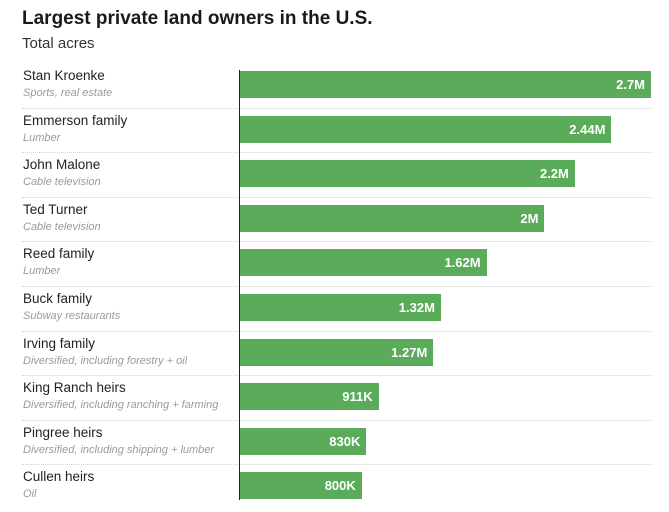 The height and width of the screenshot is (512, 669). What do you see at coordinates (345, 441) in the screenshot?
I see `bar-value-label: 830K` at bounding box center [345, 441].